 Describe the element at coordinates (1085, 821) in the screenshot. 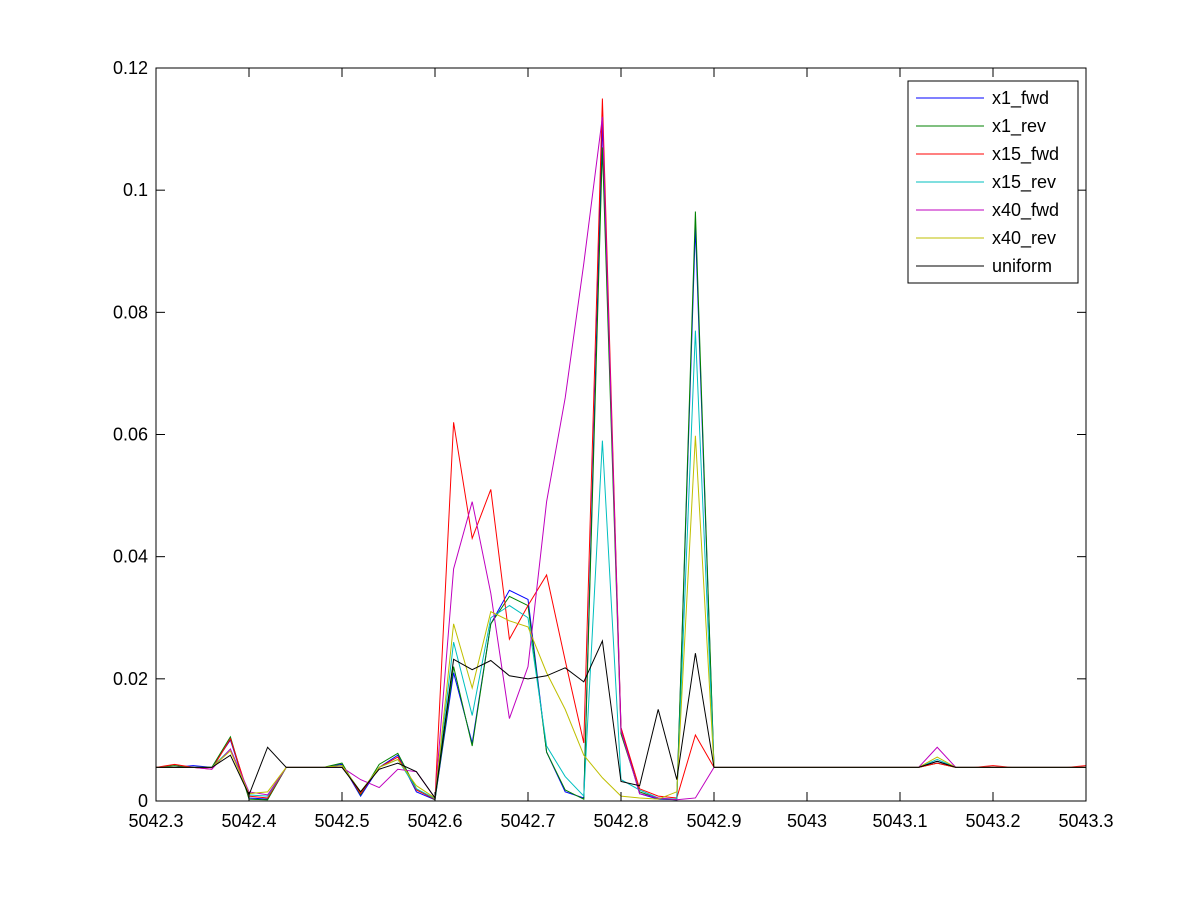

I see `x-tick-label: 5043.3` at that location.